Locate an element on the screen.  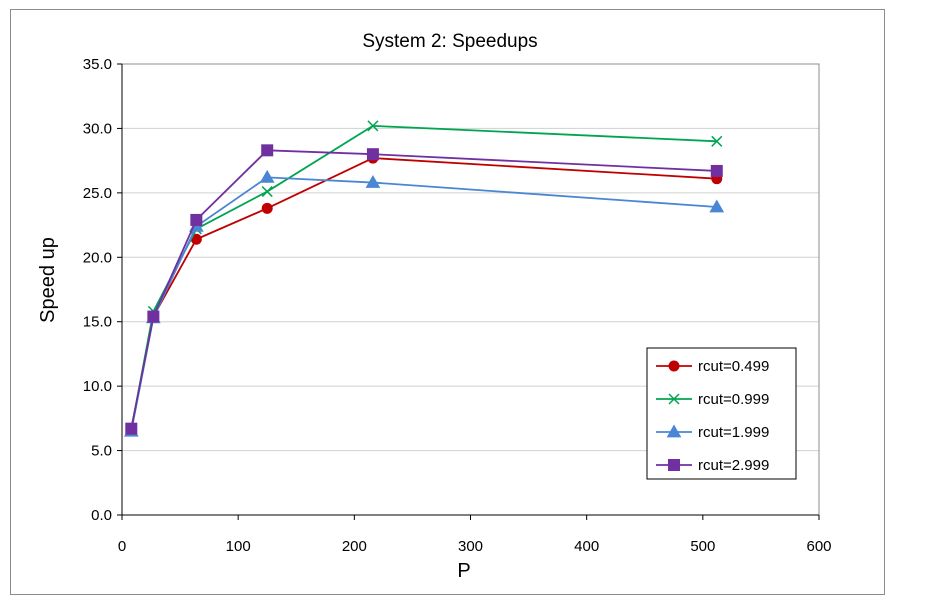
legend-entry: rcut=0.999 is located at coordinates (712, 399).